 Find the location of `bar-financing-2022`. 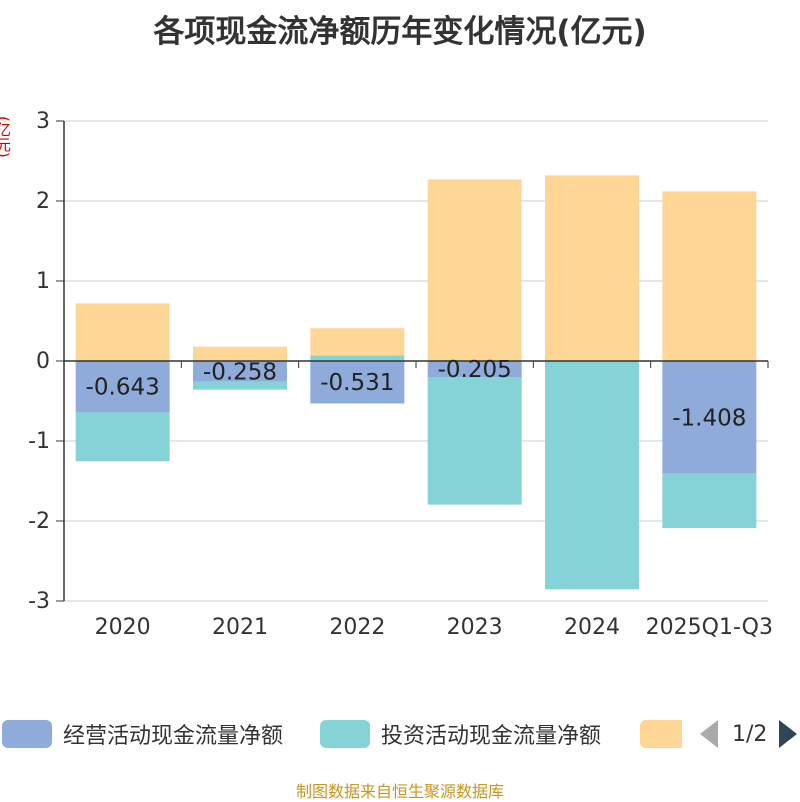

bar-financing-2022 is located at coordinates (357, 342).